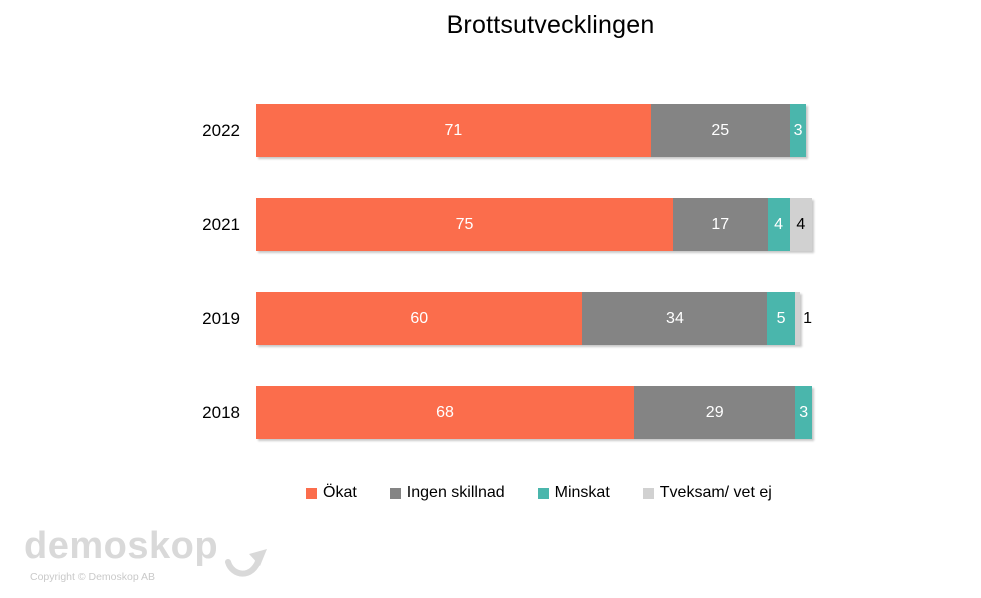 The height and width of the screenshot is (598, 981). What do you see at coordinates (340, 492) in the screenshot?
I see `legend-label: Ökat` at bounding box center [340, 492].